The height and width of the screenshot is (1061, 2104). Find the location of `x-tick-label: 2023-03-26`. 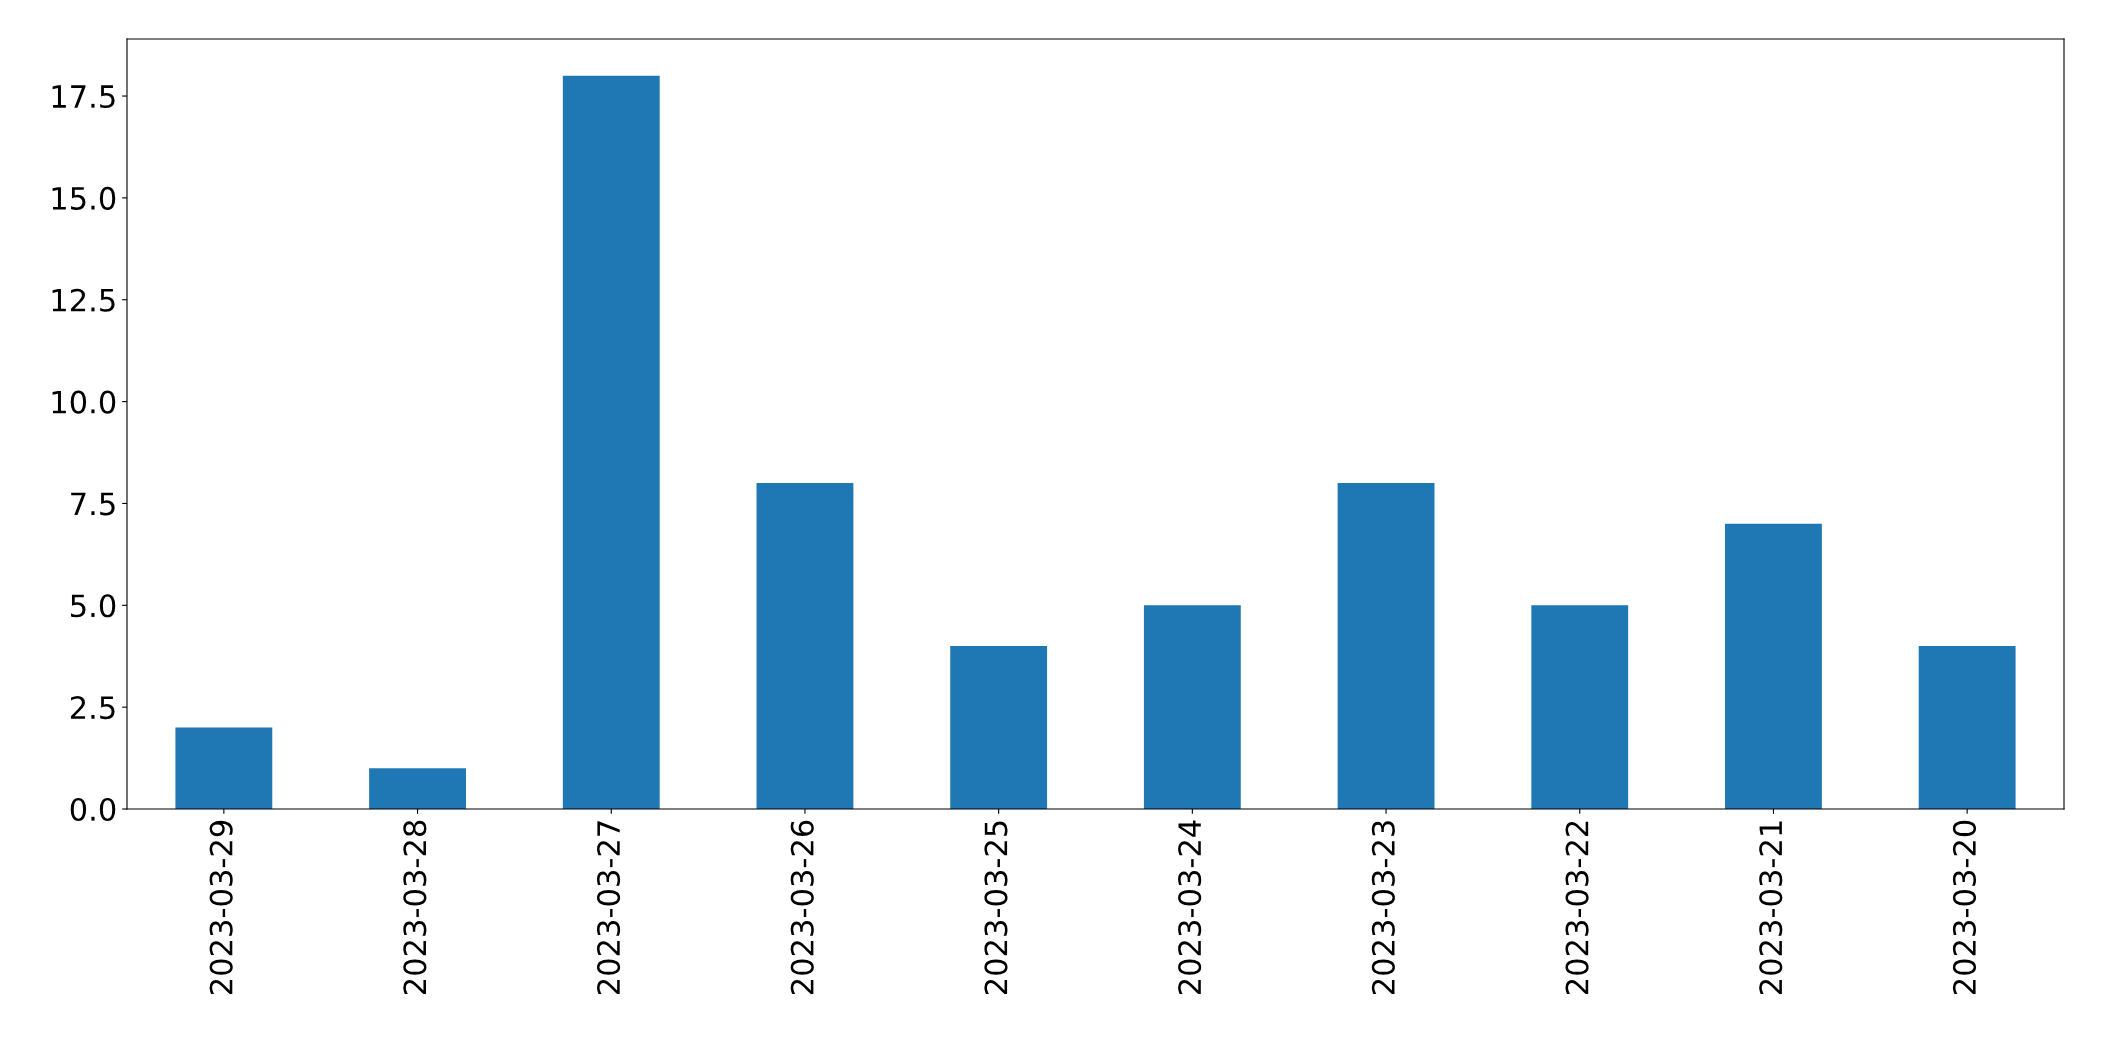

x-tick-label: 2023-03-26 is located at coordinates (802, 907).